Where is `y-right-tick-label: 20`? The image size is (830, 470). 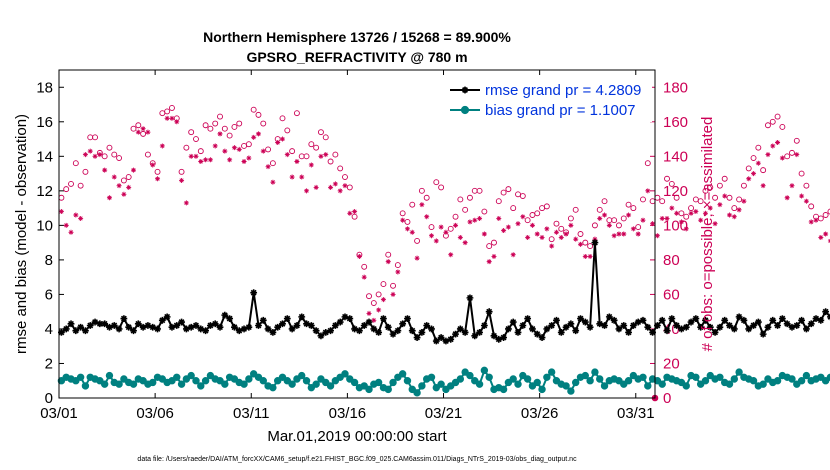
y-right-tick-label: 20 is located at coordinates (671, 363).